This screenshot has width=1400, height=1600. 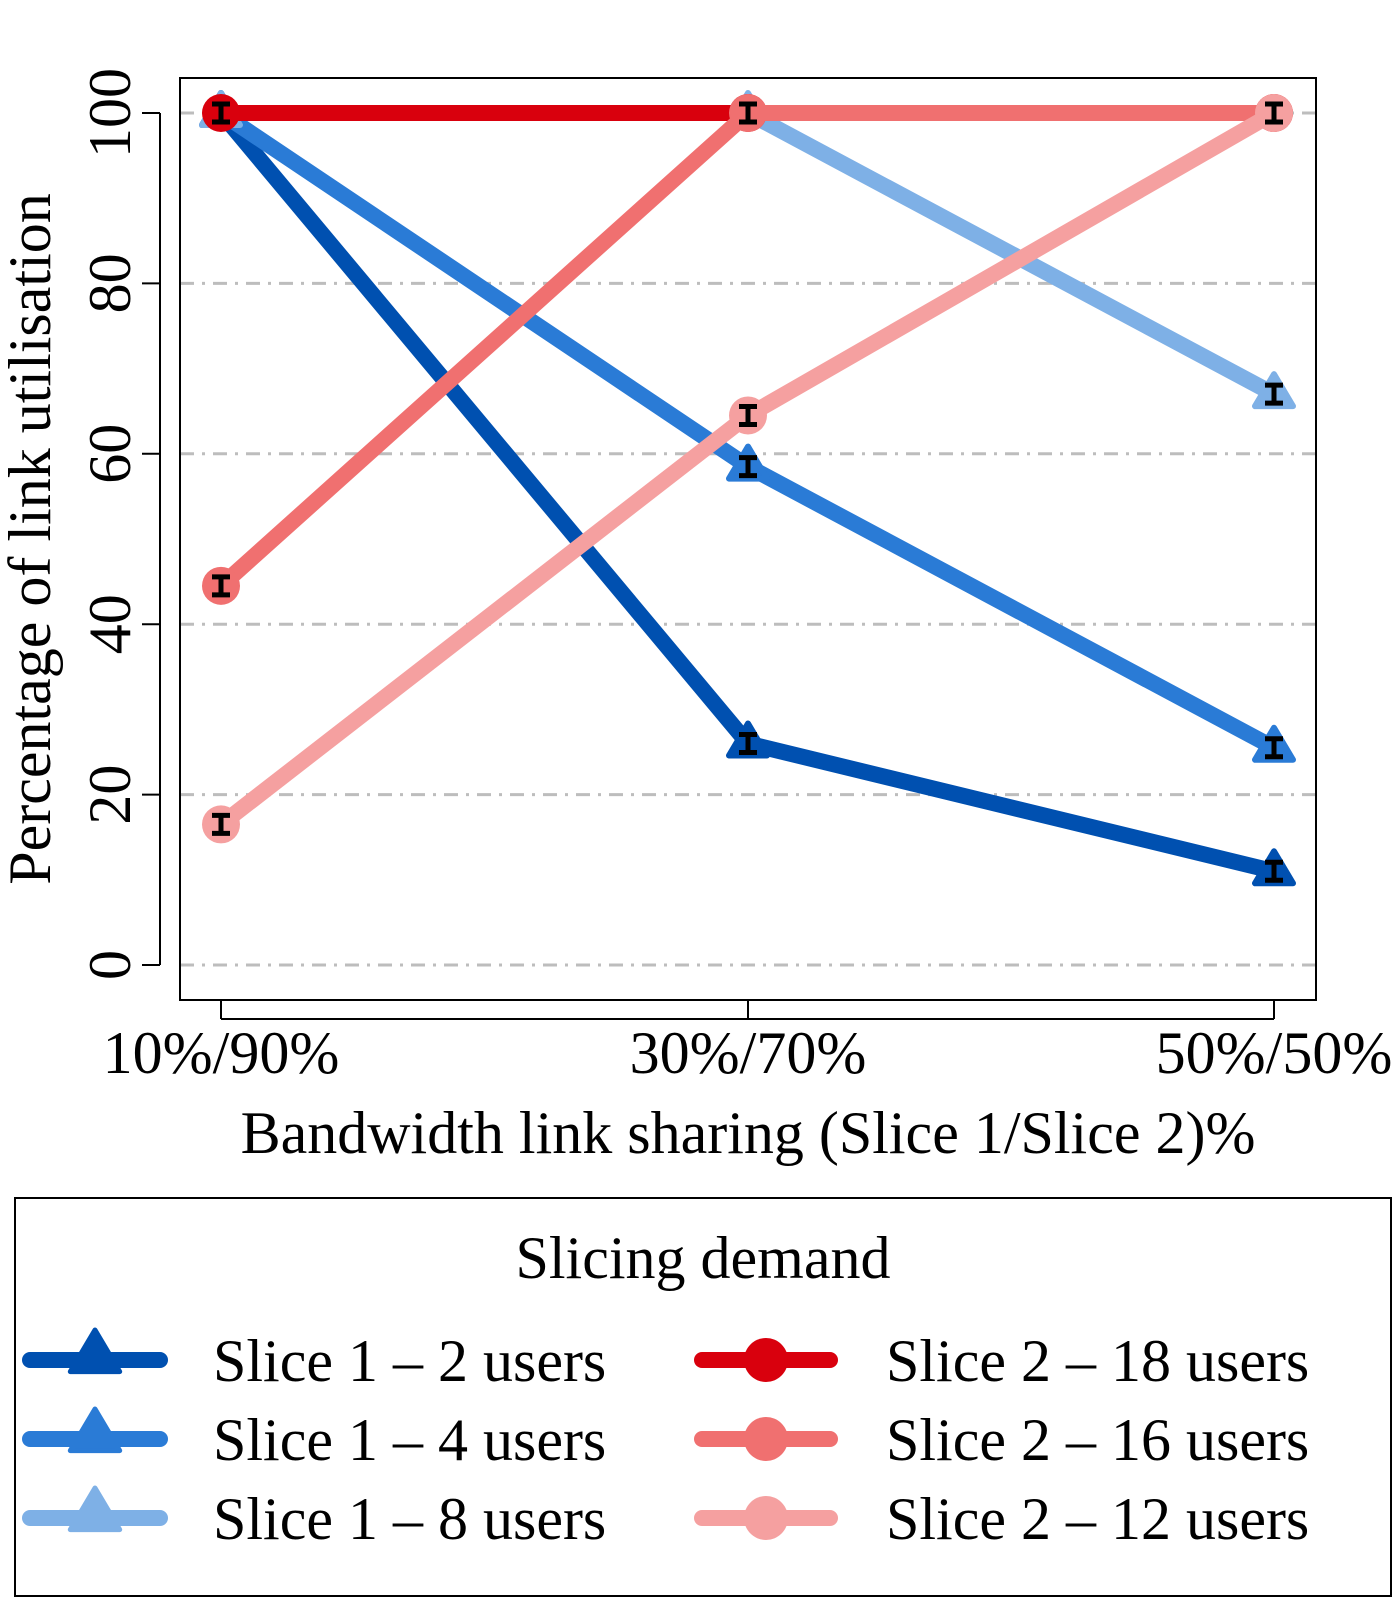 I want to click on x-tick-label: 10%/90%, so click(x=221, y=1053).